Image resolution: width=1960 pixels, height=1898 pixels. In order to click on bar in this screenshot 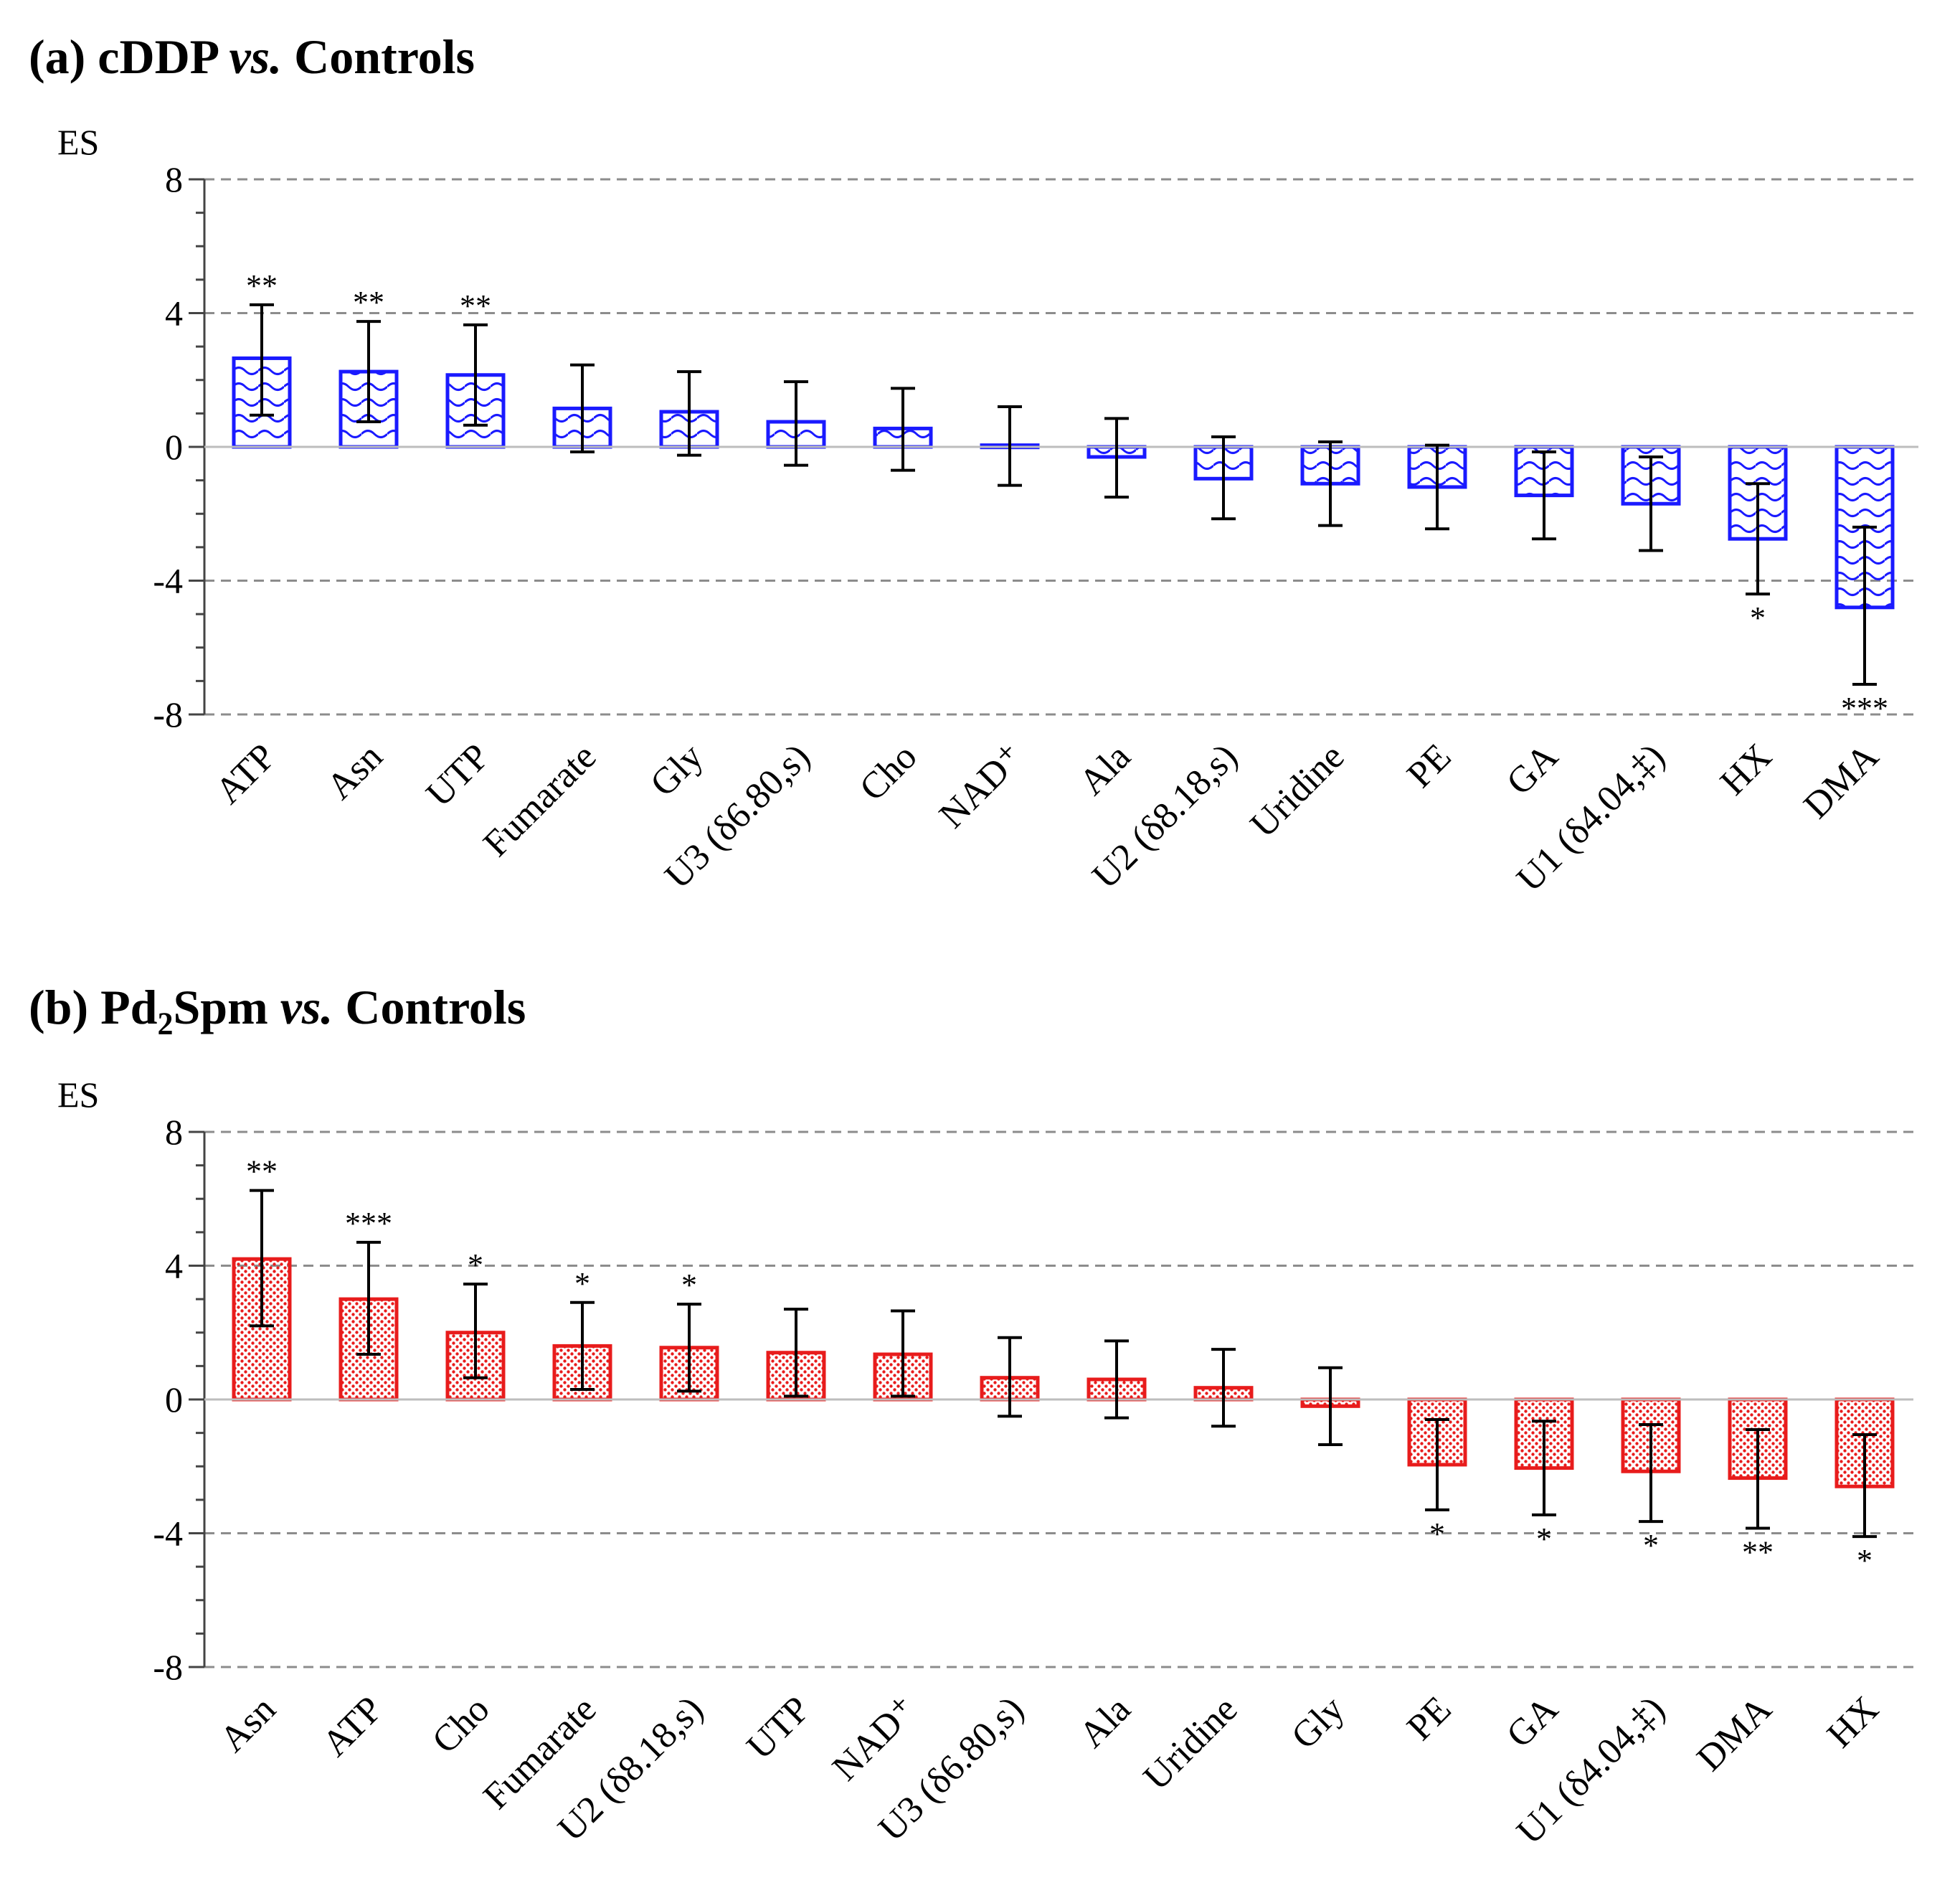, I will do `click(262, 1330)`.